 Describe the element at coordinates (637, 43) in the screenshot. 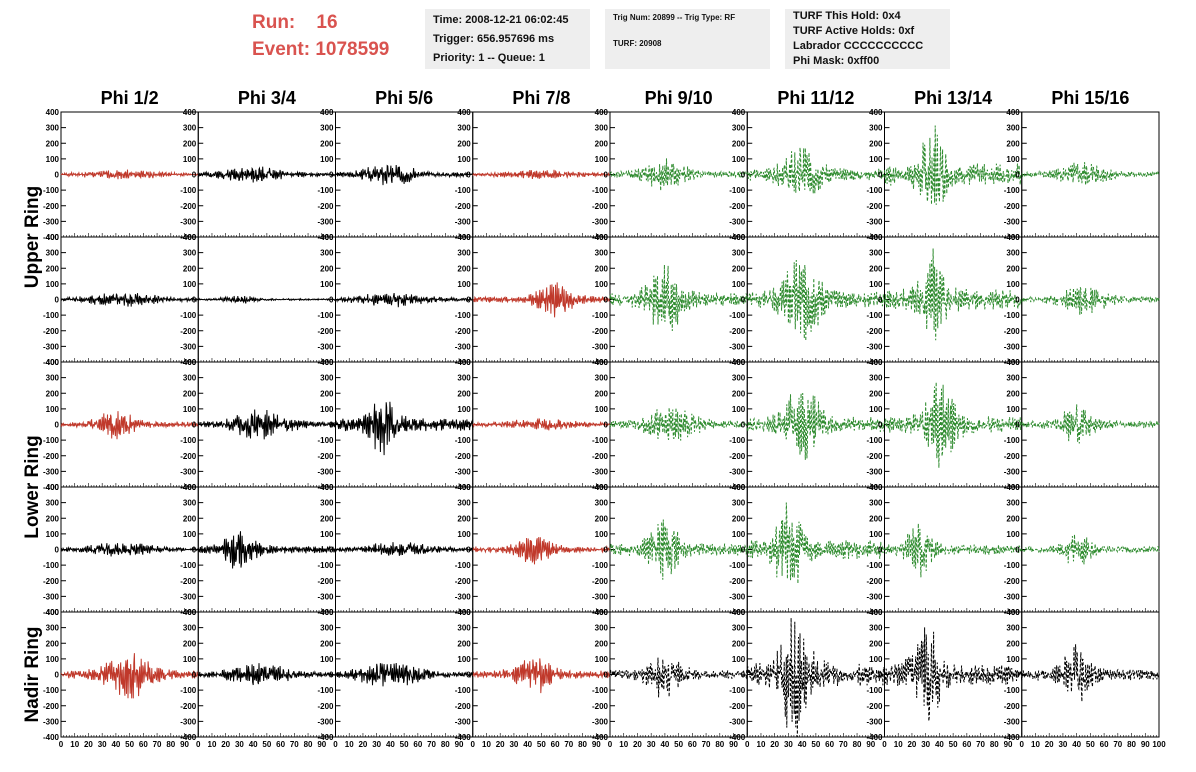

I see `turf-num-text: TURF: 20908` at that location.